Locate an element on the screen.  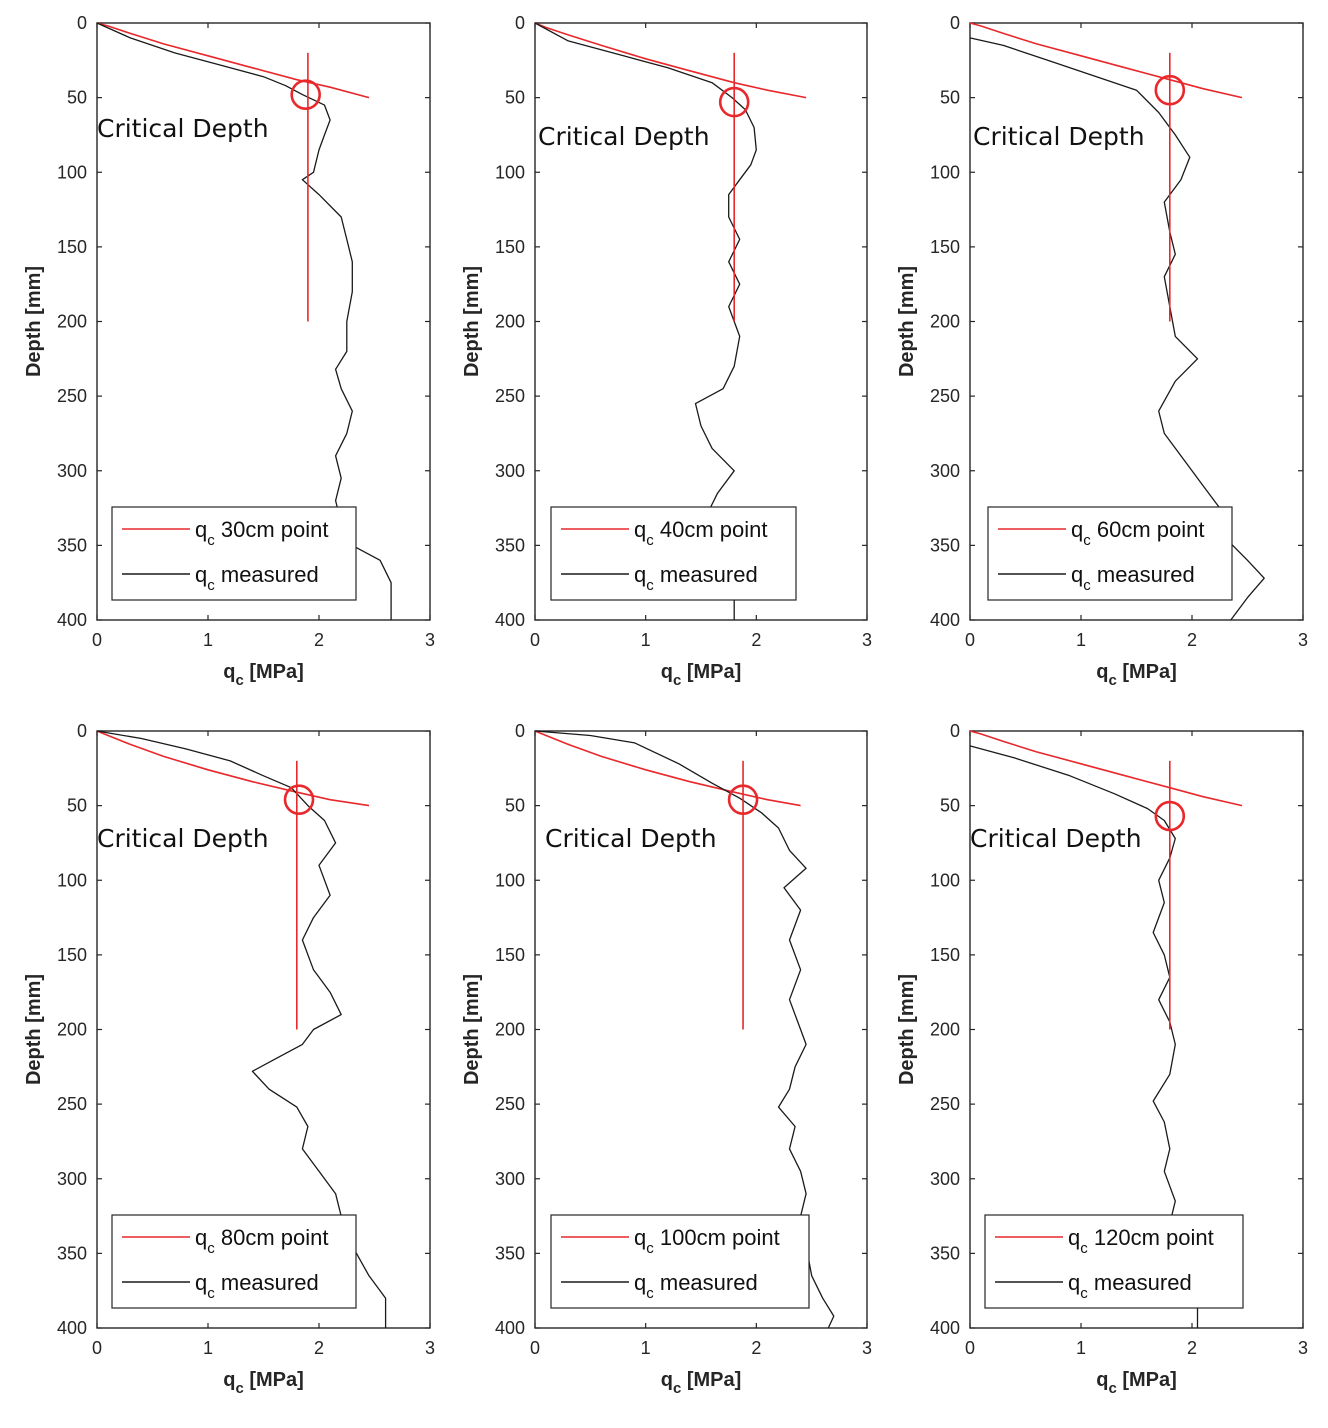
legend-entry-rest: measured is located at coordinates (706, 1282).